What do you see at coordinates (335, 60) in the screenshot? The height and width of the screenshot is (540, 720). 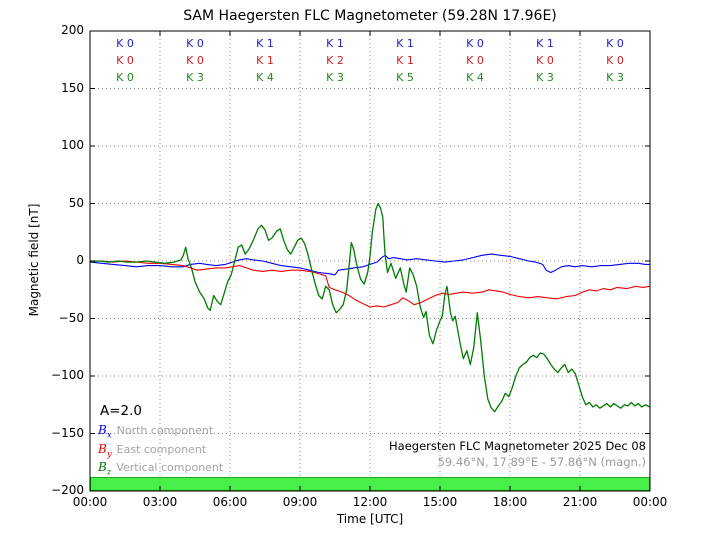 I see `k-index-cell-by-3: K 2` at bounding box center [335, 60].